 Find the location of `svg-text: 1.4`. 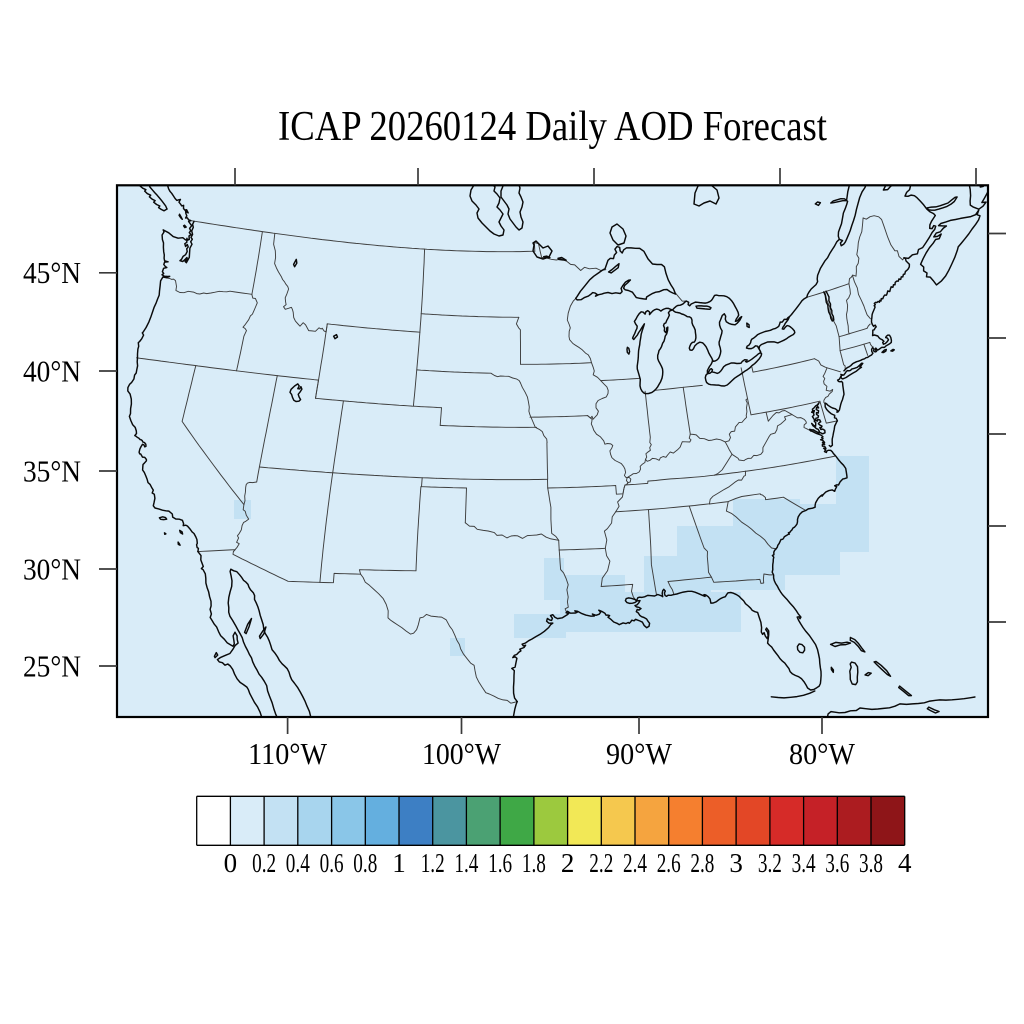

svg-text: 1.4 is located at coordinates (466, 863).